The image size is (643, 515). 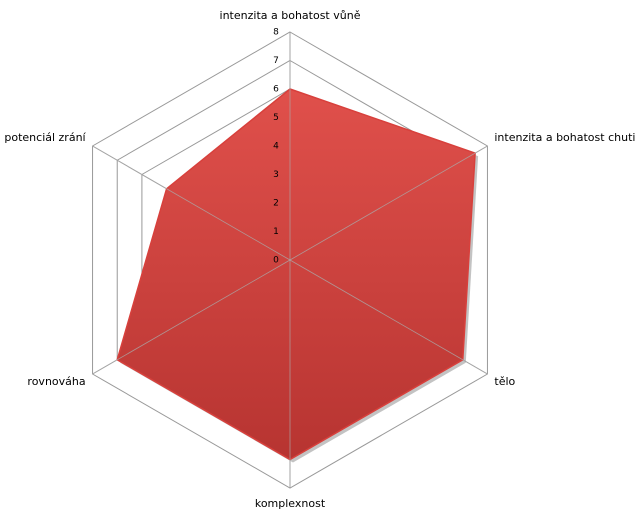 I want to click on tick-label: 3, so click(x=276, y=175).